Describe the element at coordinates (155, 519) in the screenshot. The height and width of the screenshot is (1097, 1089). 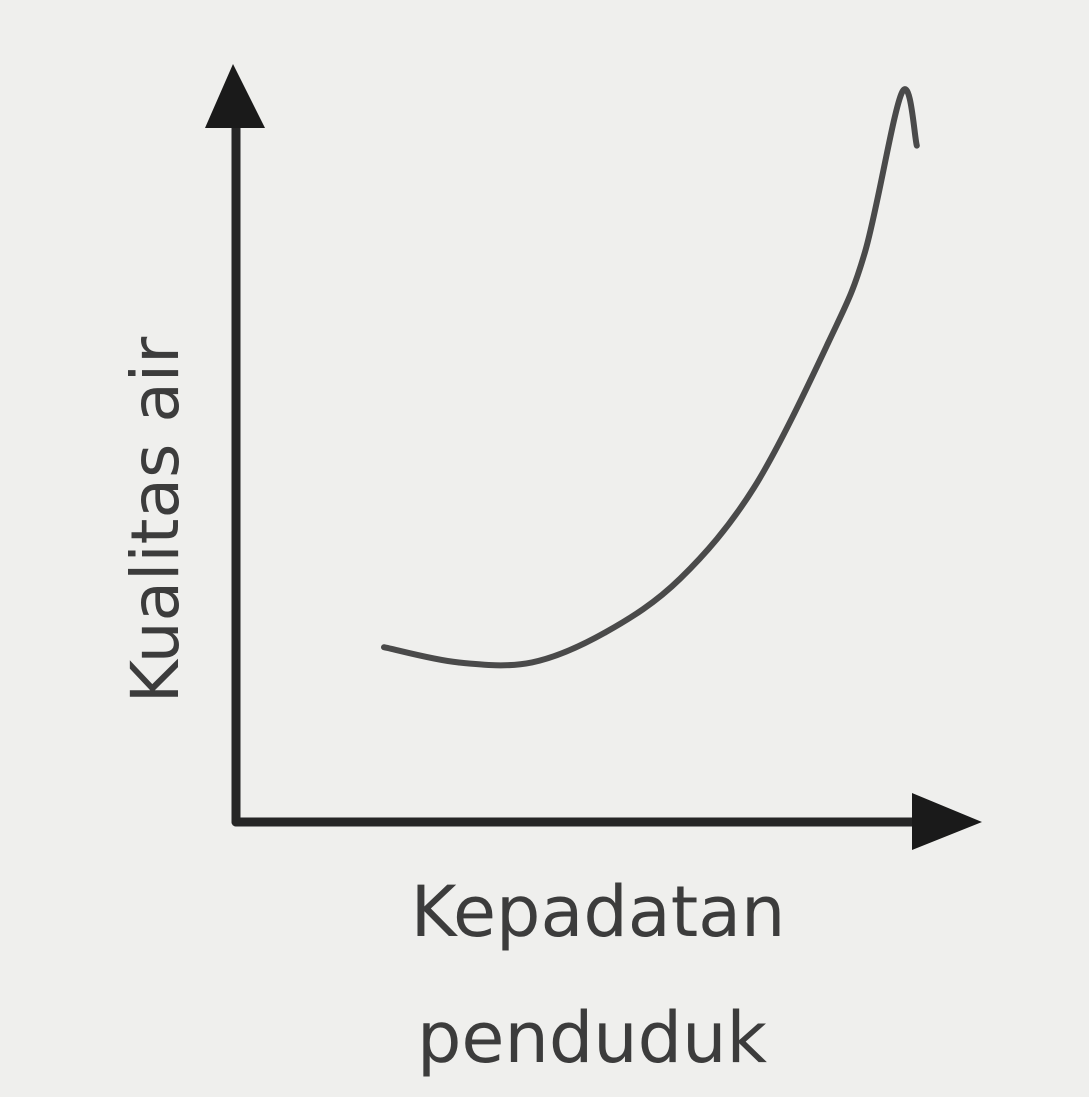
I see `y-axis-label: Kualitas air` at that location.